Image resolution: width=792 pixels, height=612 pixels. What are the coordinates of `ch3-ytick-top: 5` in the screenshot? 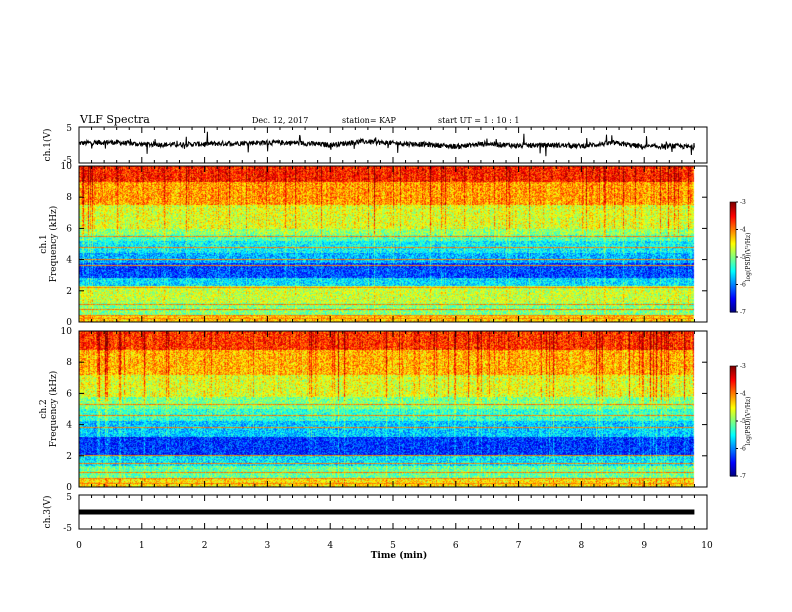 It's located at (69, 498).